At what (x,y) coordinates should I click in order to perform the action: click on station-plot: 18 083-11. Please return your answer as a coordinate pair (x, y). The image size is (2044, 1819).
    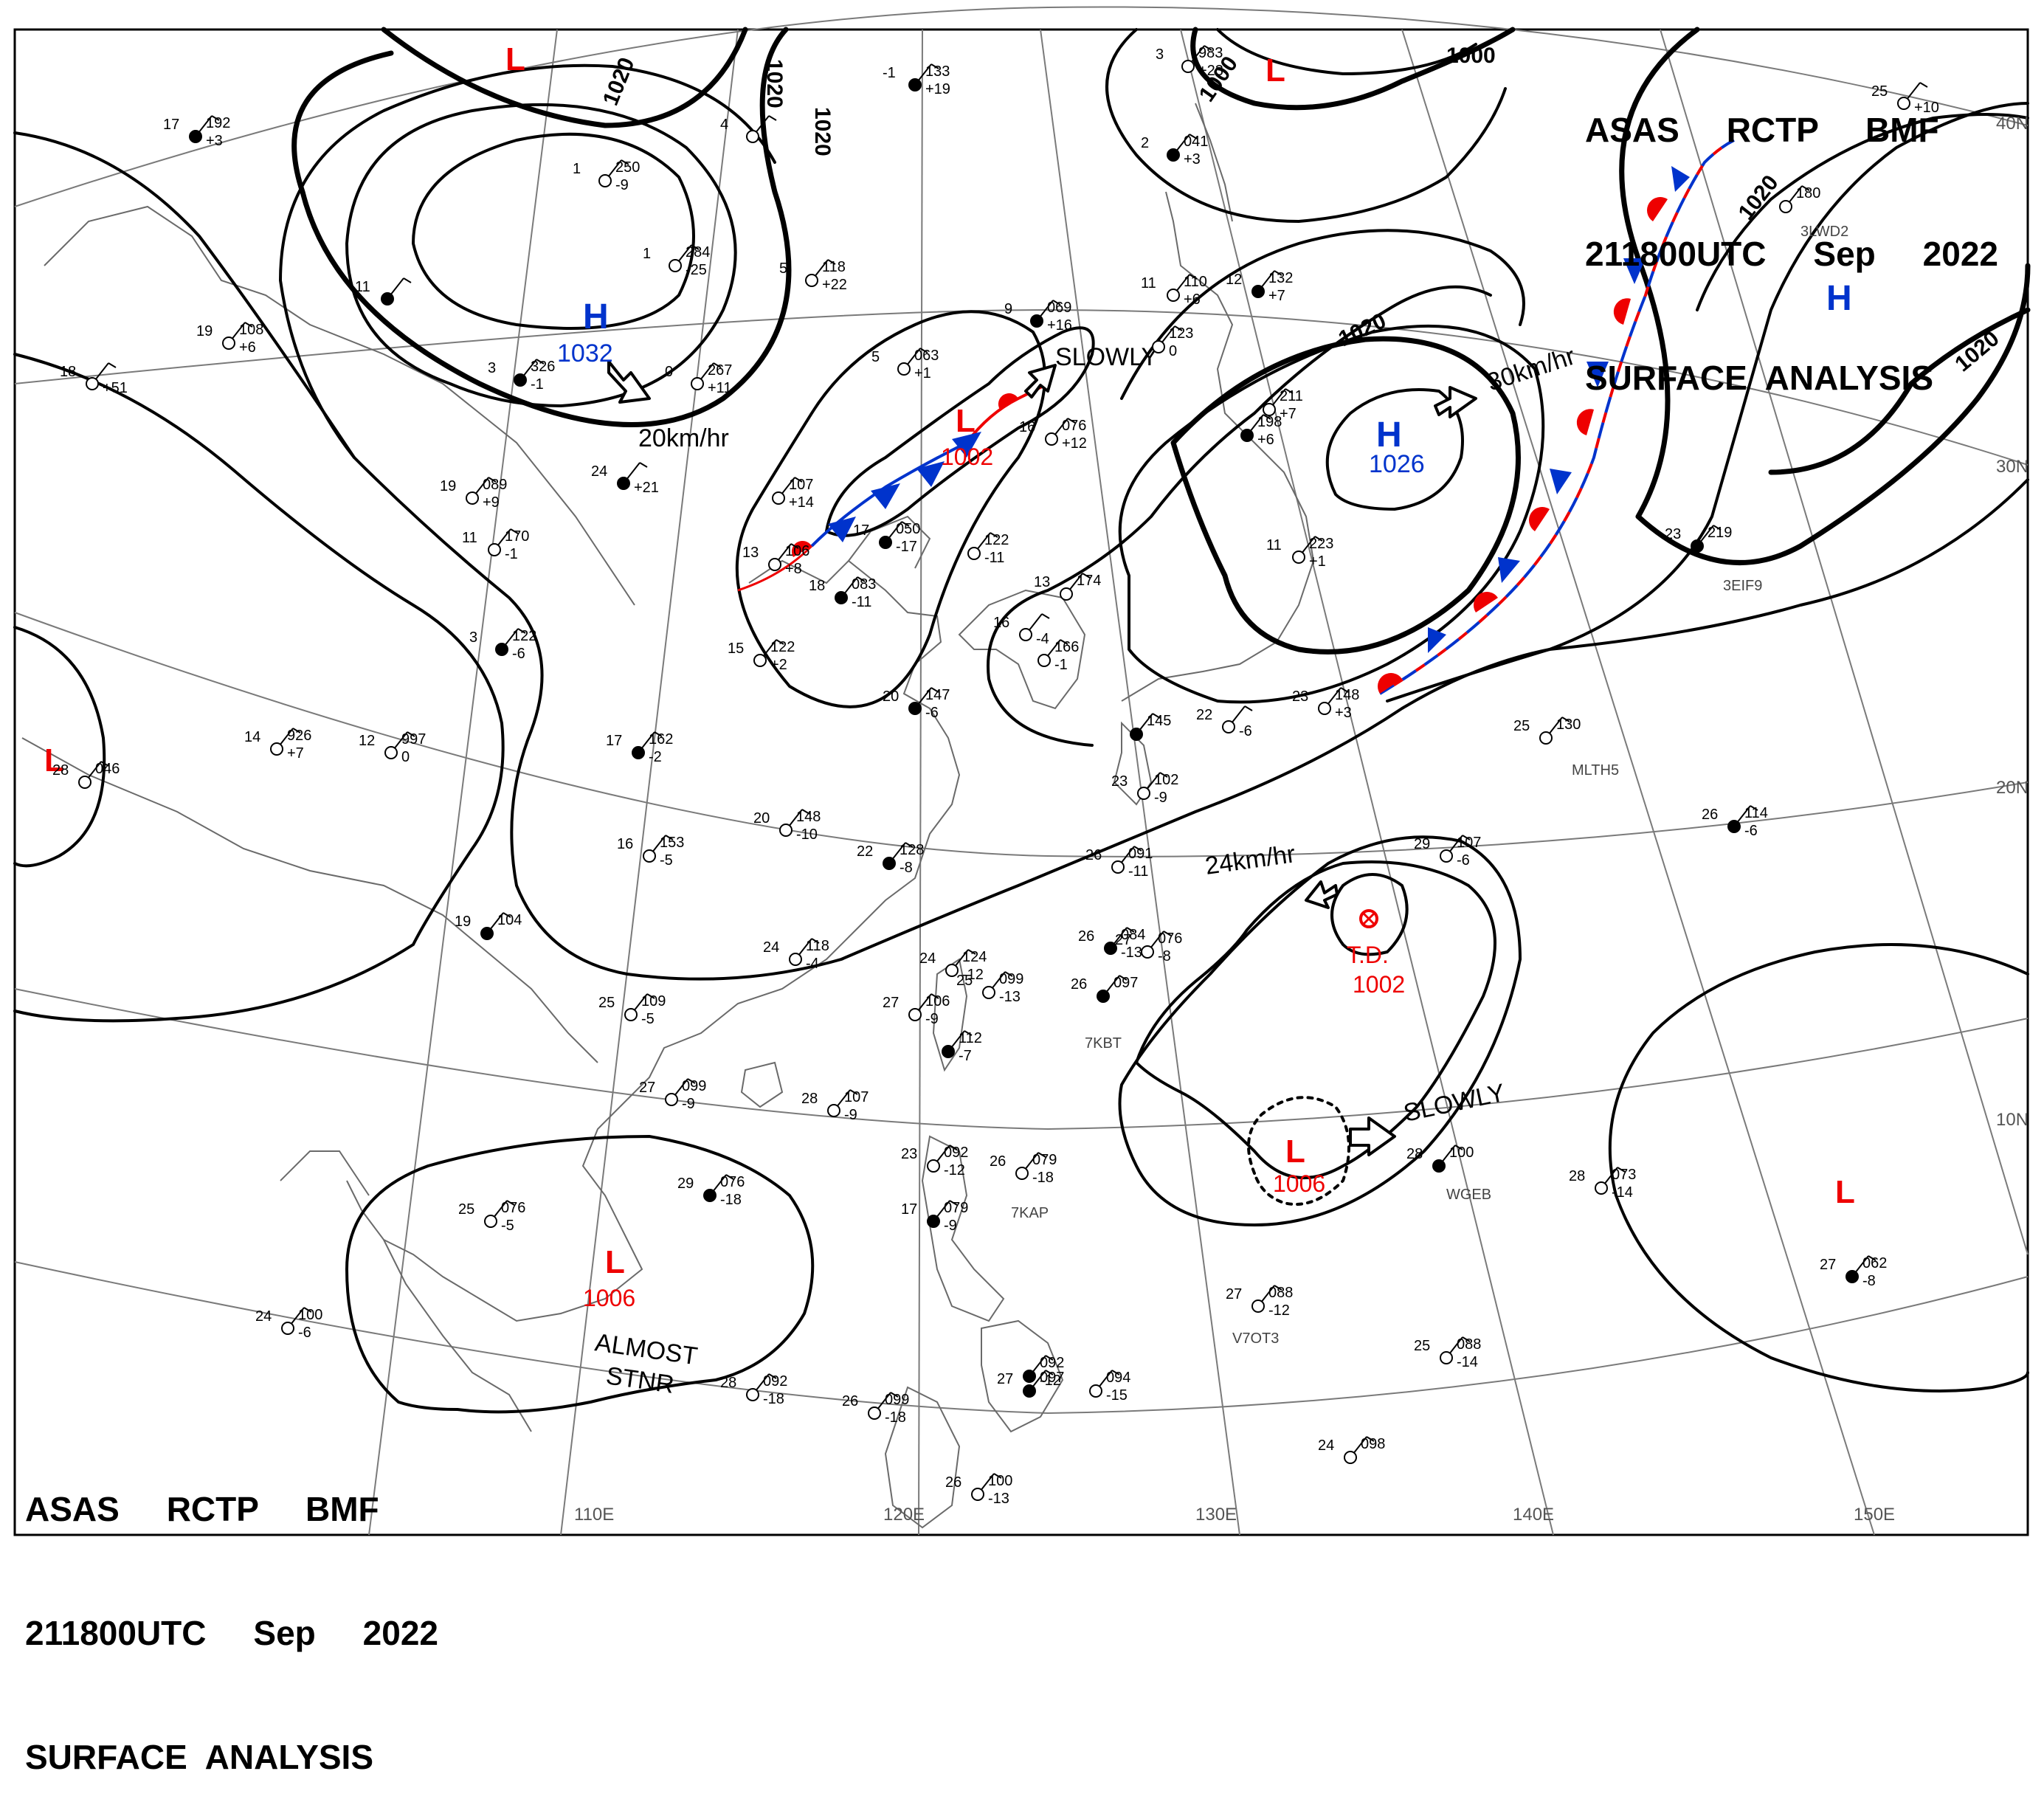
    Looking at the image, I should click on (842, 593).